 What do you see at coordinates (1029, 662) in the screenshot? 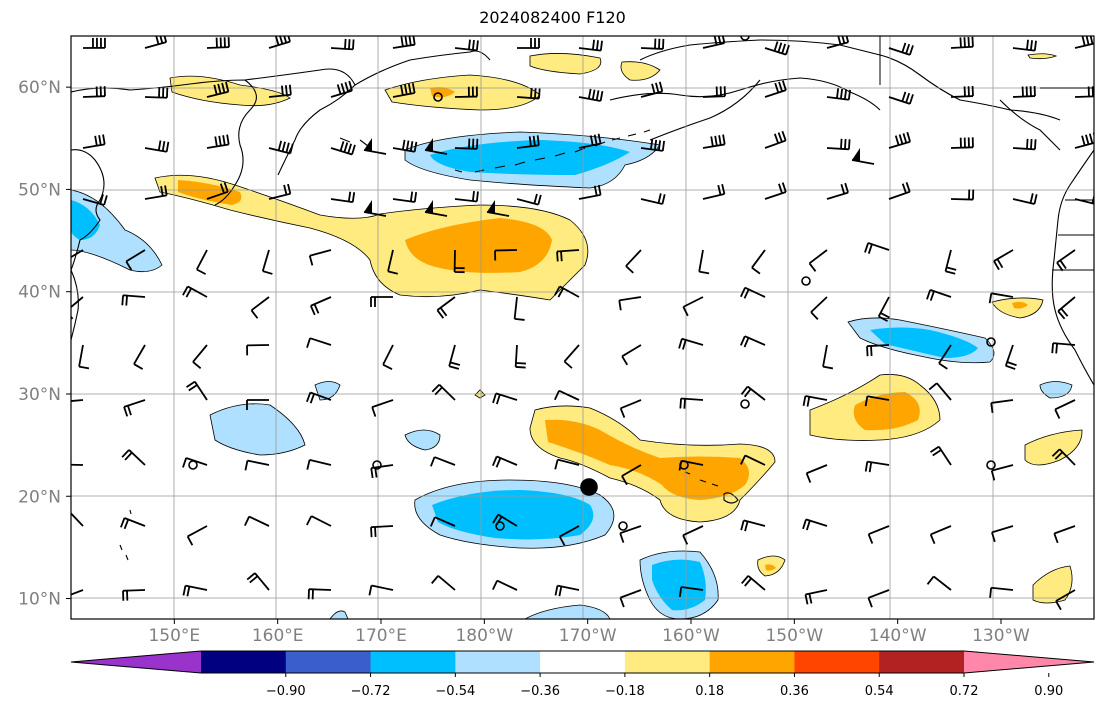
I see `colorbar-extend-max` at bounding box center [1029, 662].